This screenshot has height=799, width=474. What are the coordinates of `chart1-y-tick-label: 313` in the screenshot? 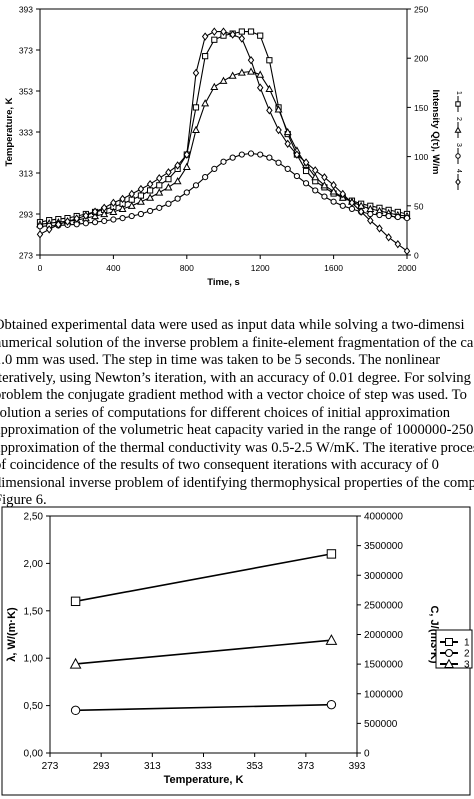 It's located at (26, 174).